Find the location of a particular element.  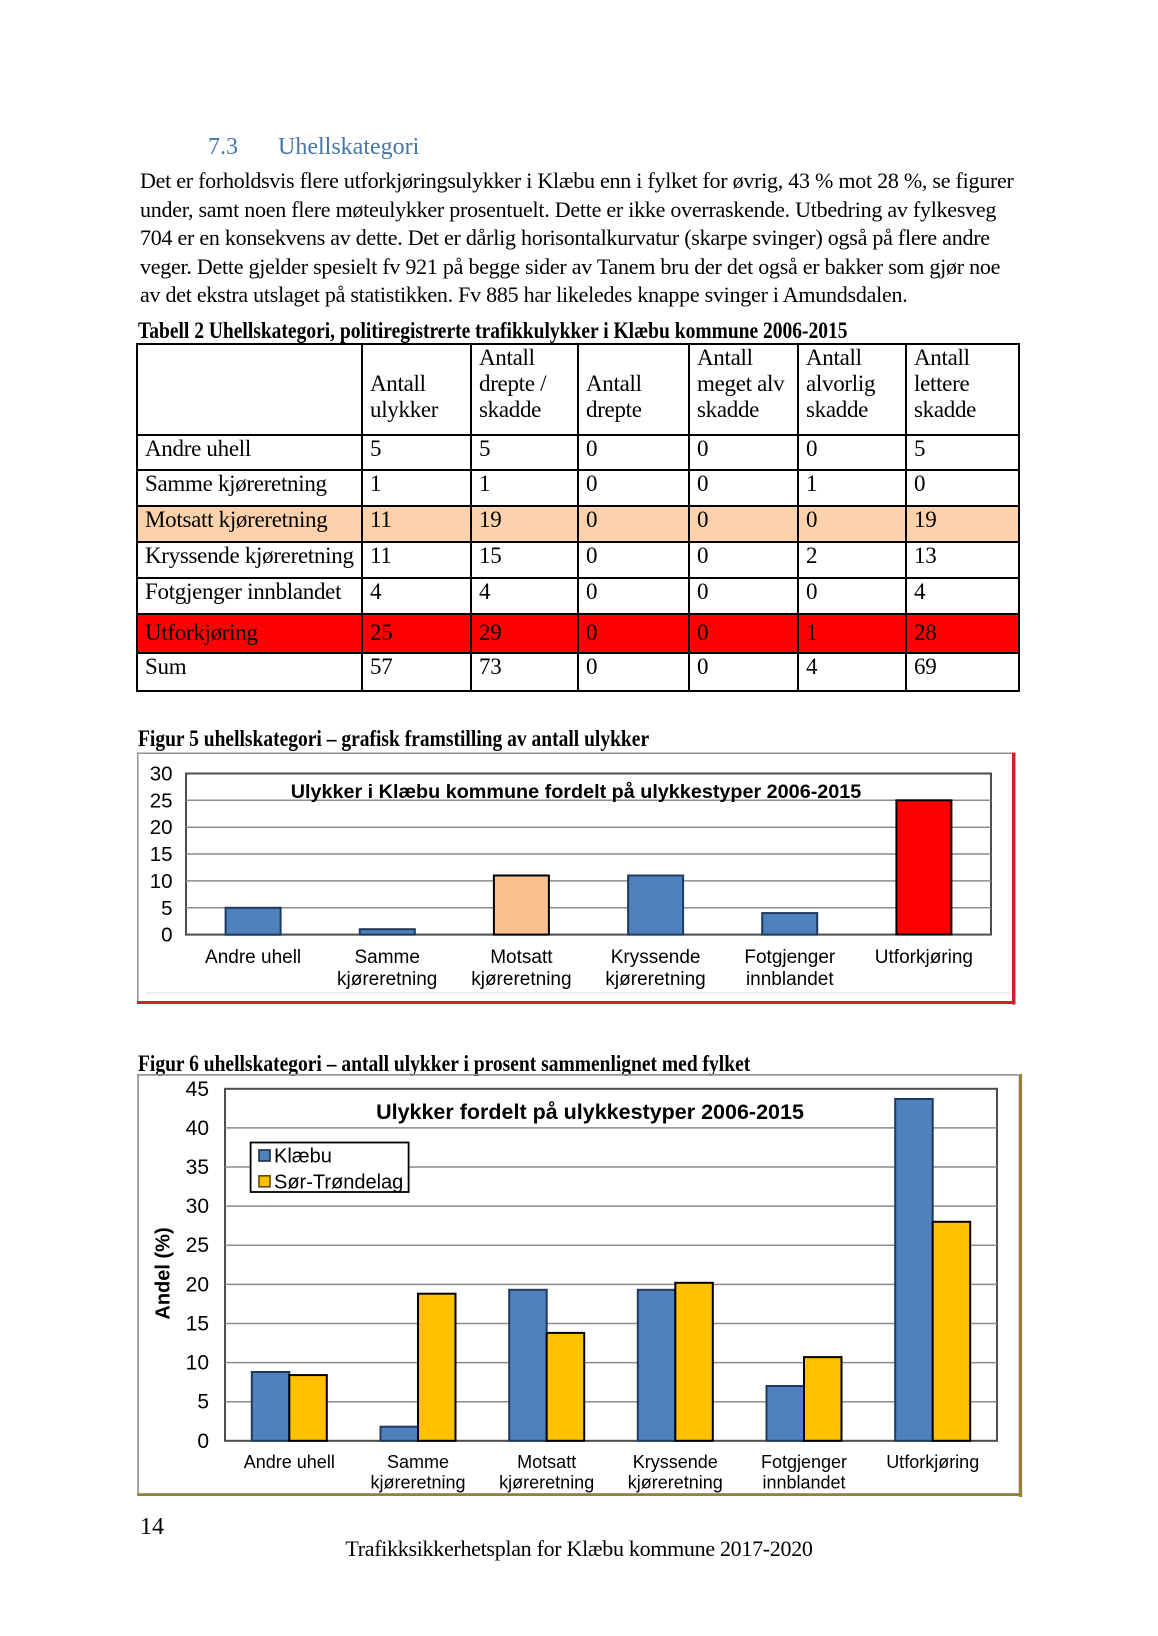

svg-text: Andel (%) is located at coordinates (164, 1273).